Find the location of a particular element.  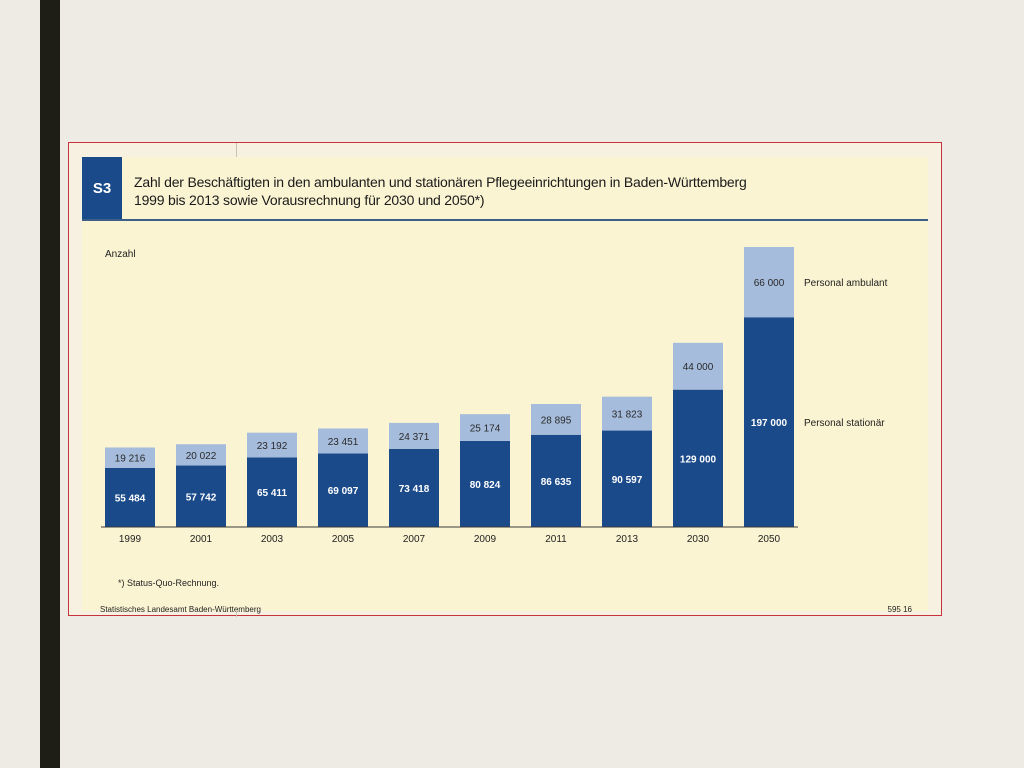

data-label-stationaer: 73 418 is located at coordinates (414, 489).